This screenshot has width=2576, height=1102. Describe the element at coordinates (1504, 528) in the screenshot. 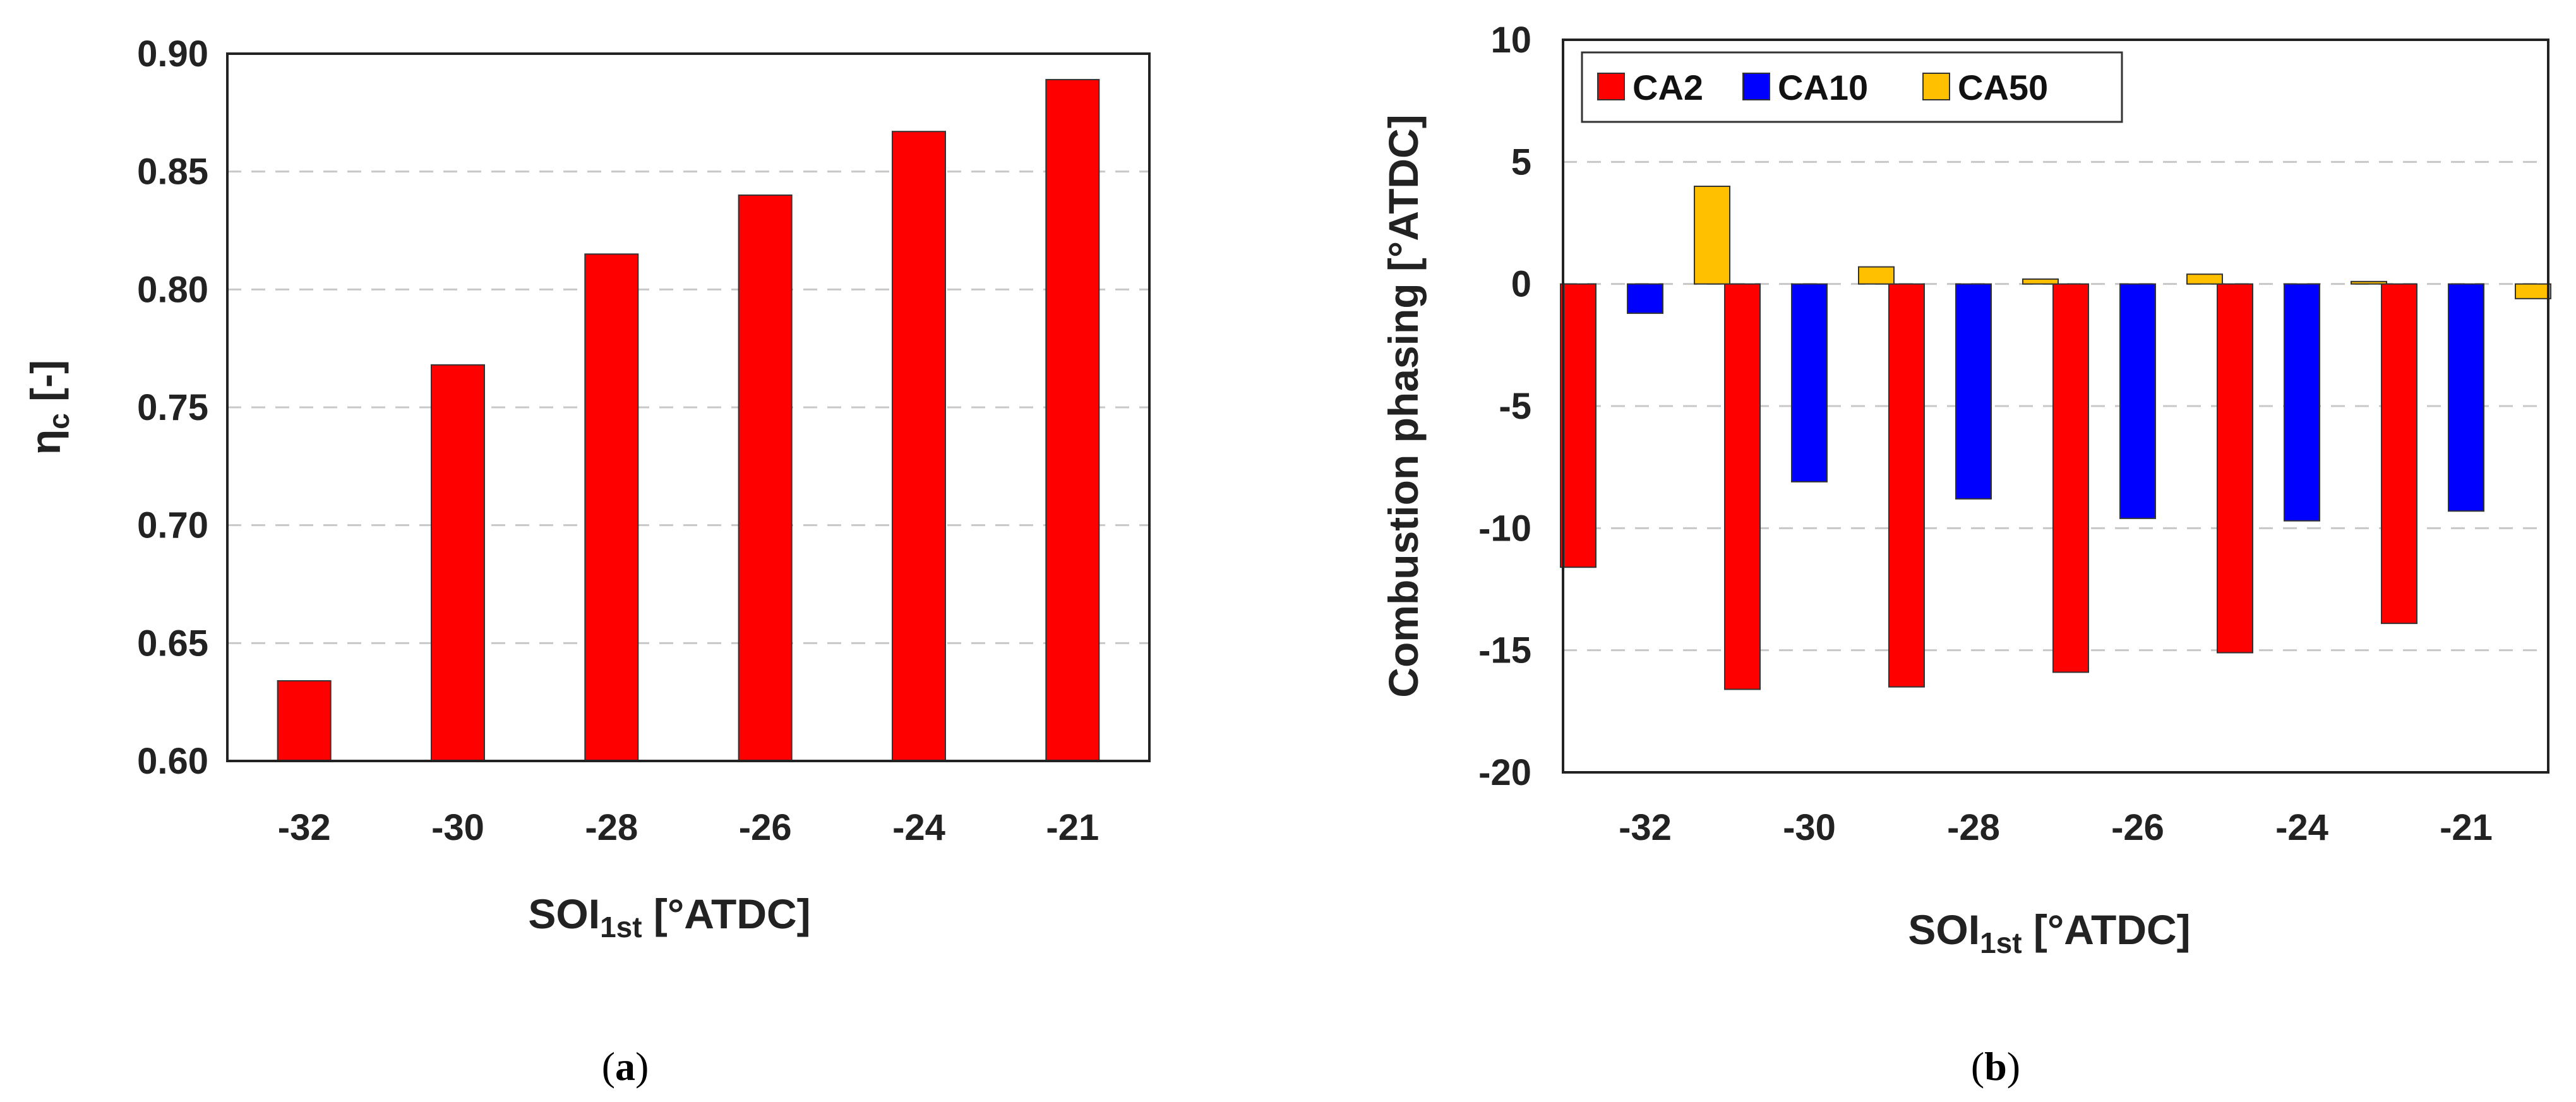

I see `y-tick-label: -10` at that location.